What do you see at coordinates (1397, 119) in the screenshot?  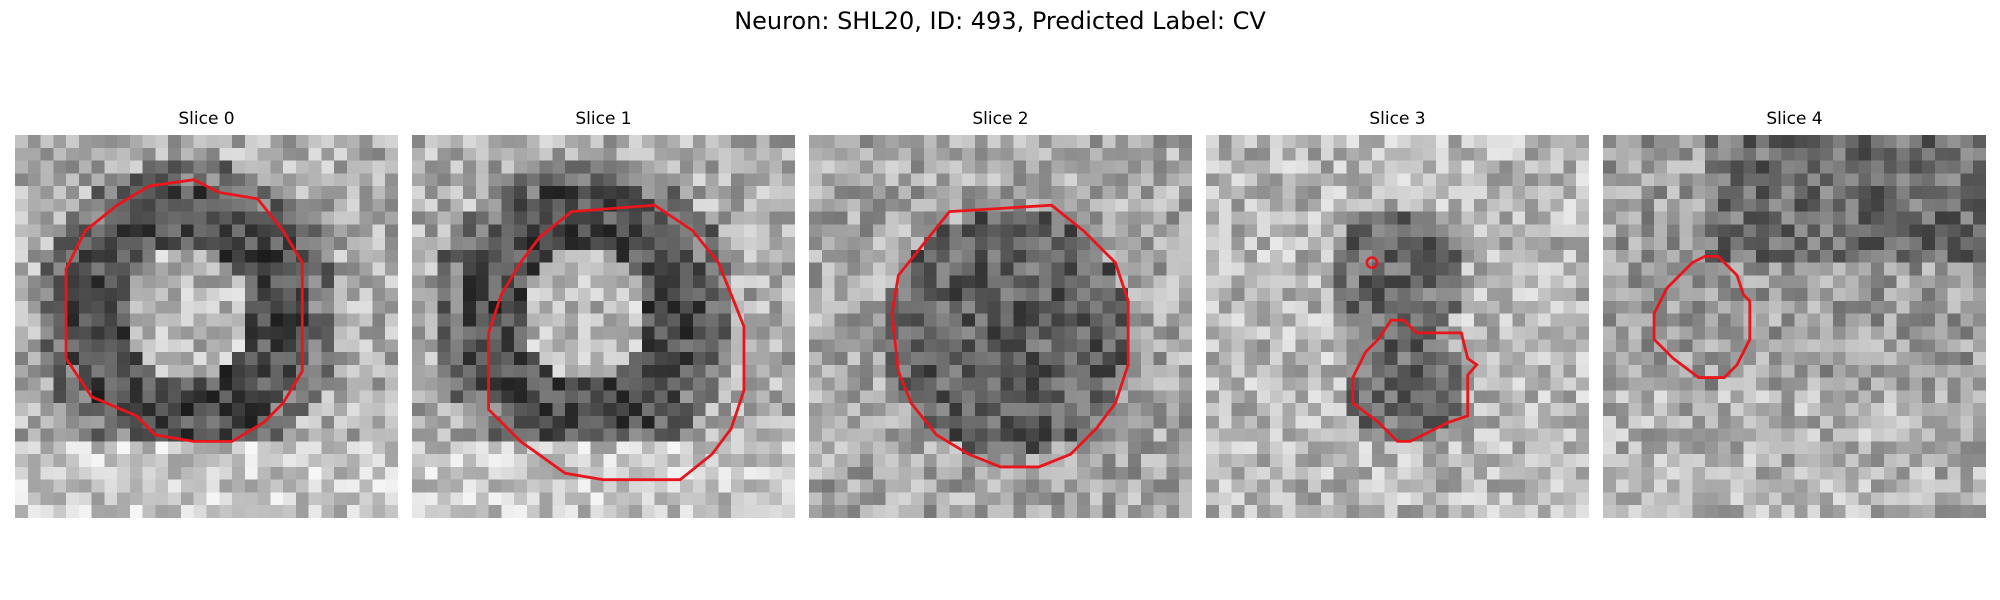 I see `slice-title: Slice 3` at bounding box center [1397, 119].